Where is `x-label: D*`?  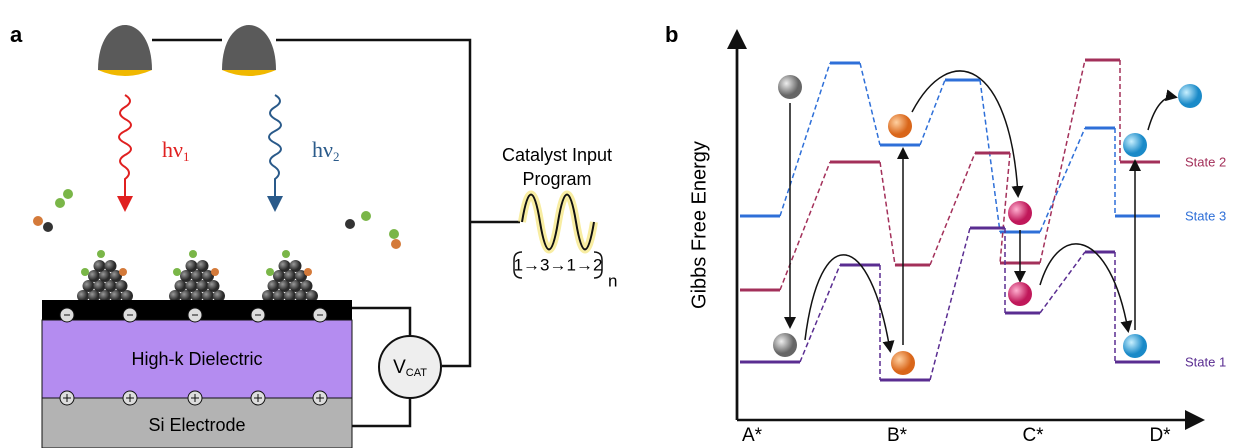 x-label: D* is located at coordinates (1160, 435).